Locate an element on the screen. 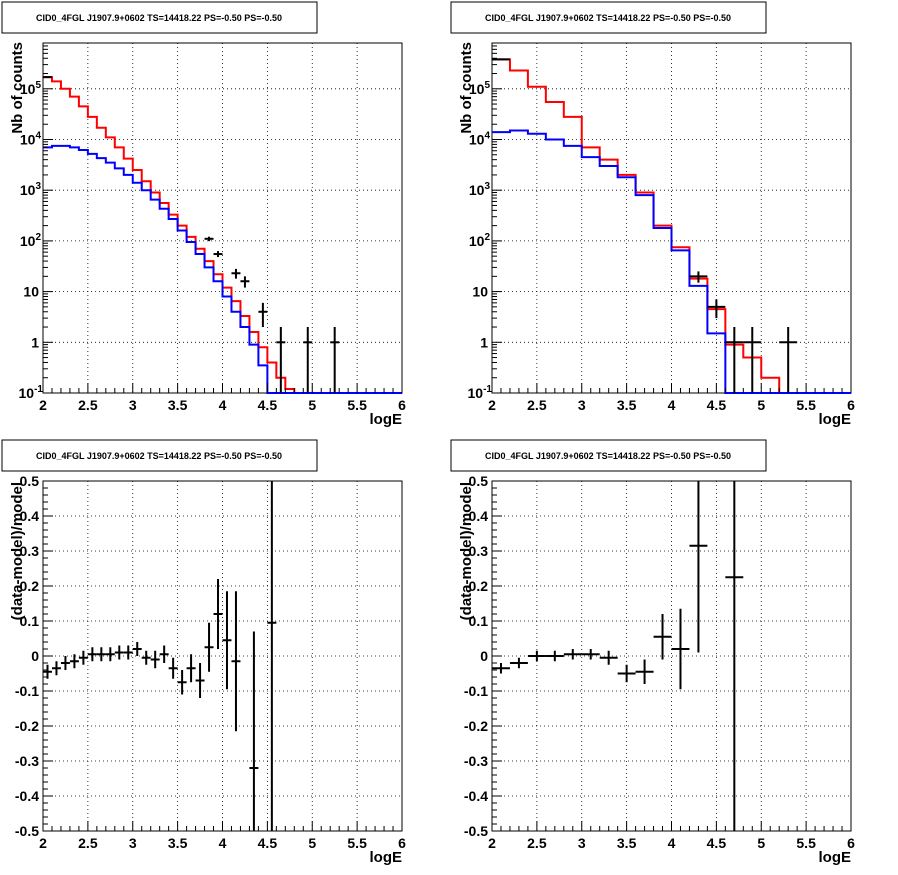 The height and width of the screenshot is (875, 898). y-tick-label: -0.3 is located at coordinates (476, 761).